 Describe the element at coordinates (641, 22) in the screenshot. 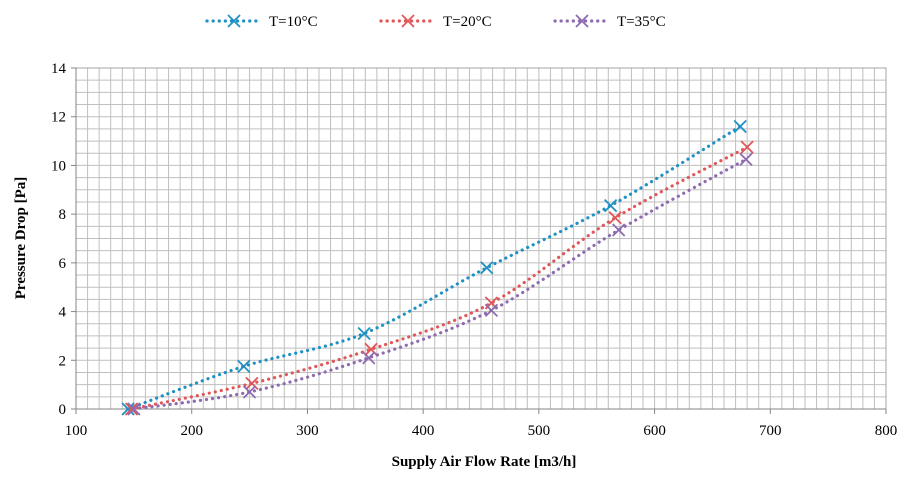

I see `legend-label: T=35°C` at that location.